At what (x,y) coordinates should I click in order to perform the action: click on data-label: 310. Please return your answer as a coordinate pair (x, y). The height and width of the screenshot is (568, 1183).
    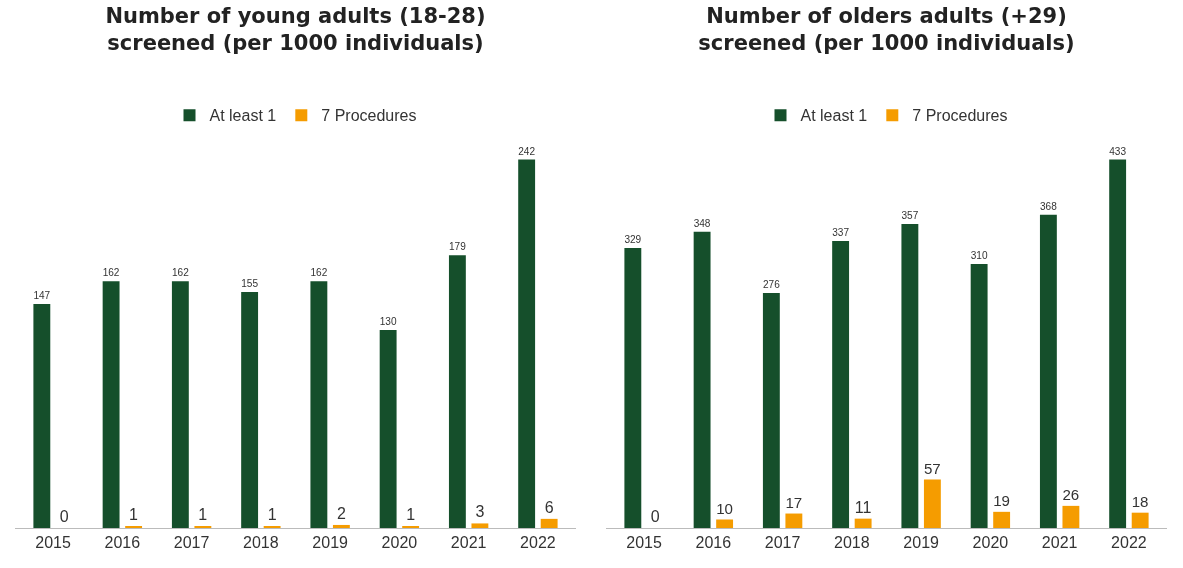
    Looking at the image, I should click on (979, 256).